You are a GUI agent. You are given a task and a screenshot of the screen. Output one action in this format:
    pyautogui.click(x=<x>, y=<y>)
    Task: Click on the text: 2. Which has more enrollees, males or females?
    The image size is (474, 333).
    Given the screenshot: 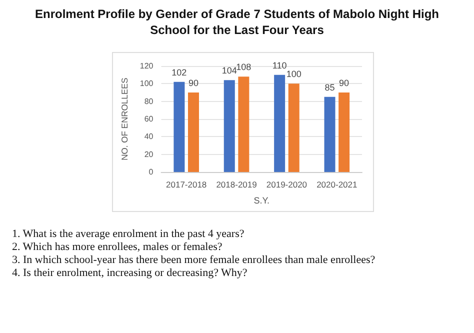 What is the action you would take?
    pyautogui.click(x=118, y=247)
    